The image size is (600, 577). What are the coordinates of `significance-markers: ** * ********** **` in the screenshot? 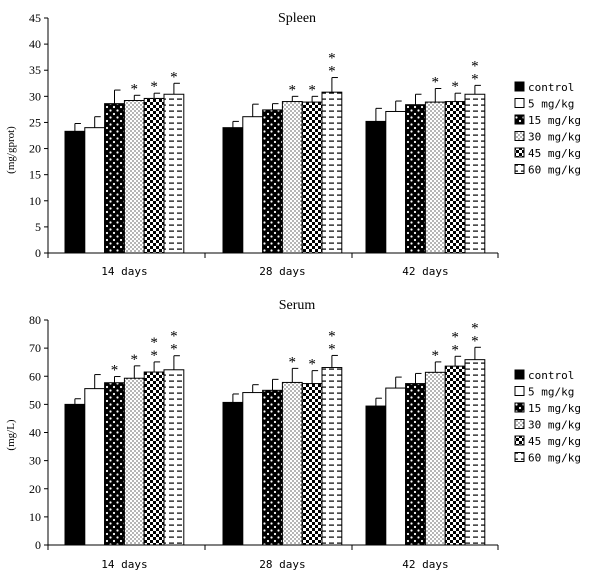 It's located at (295, 349).